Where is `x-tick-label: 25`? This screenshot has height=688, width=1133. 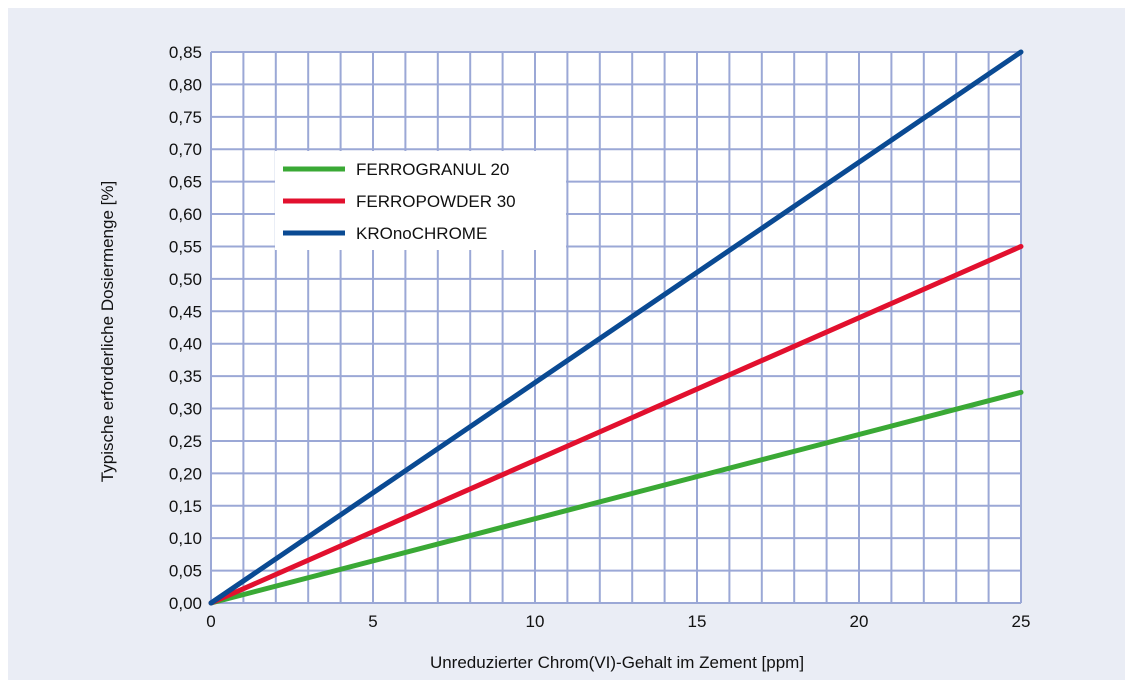 x-tick-label: 25 is located at coordinates (1021, 621).